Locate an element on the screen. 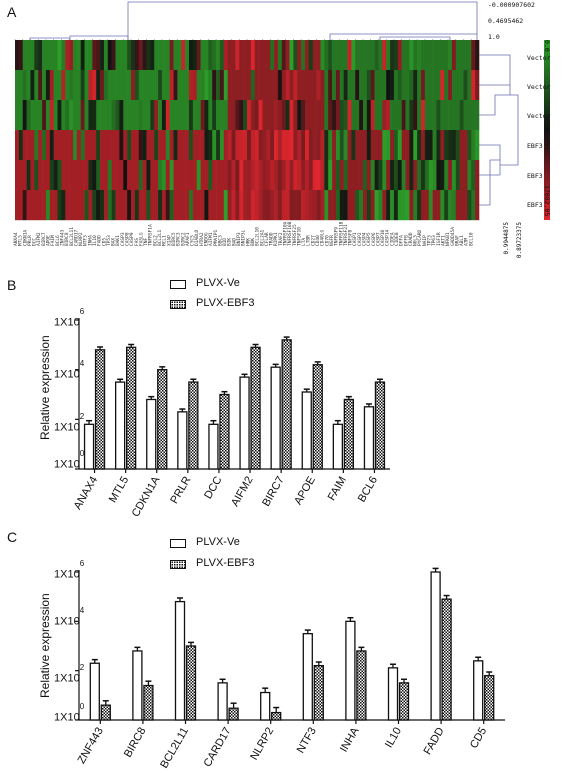  dendrogram-branch-right is located at coordinates (403, 36).